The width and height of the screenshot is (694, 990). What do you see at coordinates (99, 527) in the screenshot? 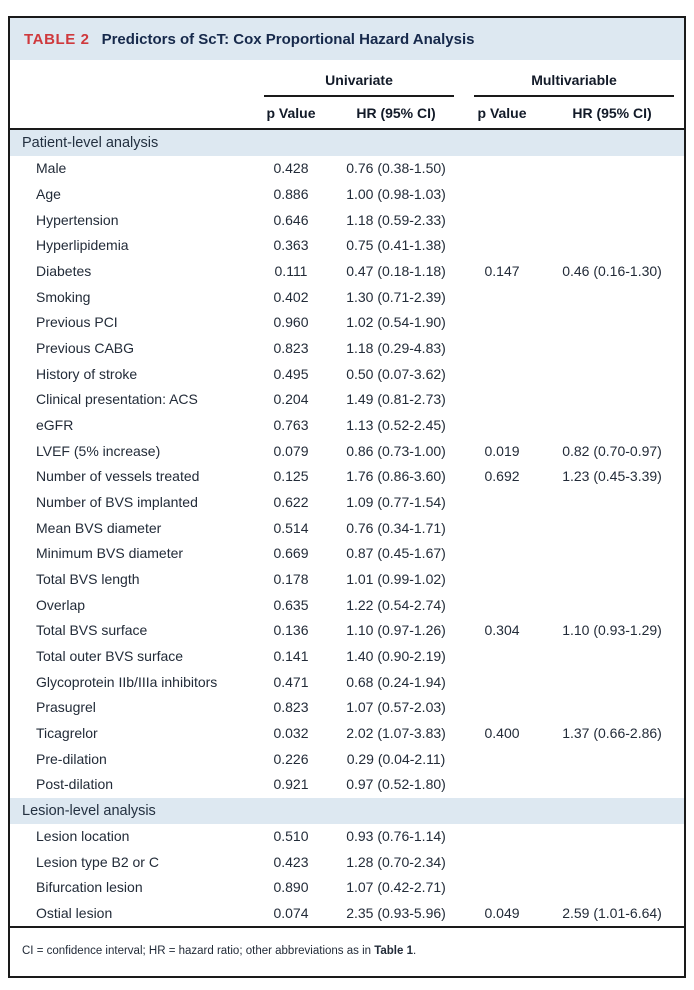
I see `row-label: Mean BVS diameter` at bounding box center [99, 527].